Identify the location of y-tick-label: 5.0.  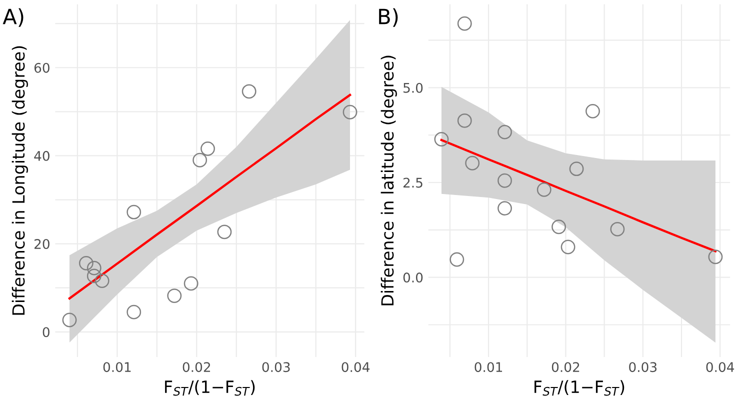
(413, 87).